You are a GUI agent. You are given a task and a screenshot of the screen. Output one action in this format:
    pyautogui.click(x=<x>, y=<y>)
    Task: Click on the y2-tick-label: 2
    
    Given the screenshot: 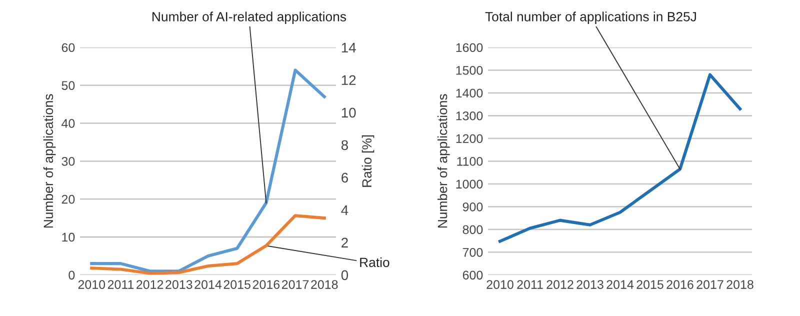 What is the action you would take?
    pyautogui.click(x=345, y=243)
    